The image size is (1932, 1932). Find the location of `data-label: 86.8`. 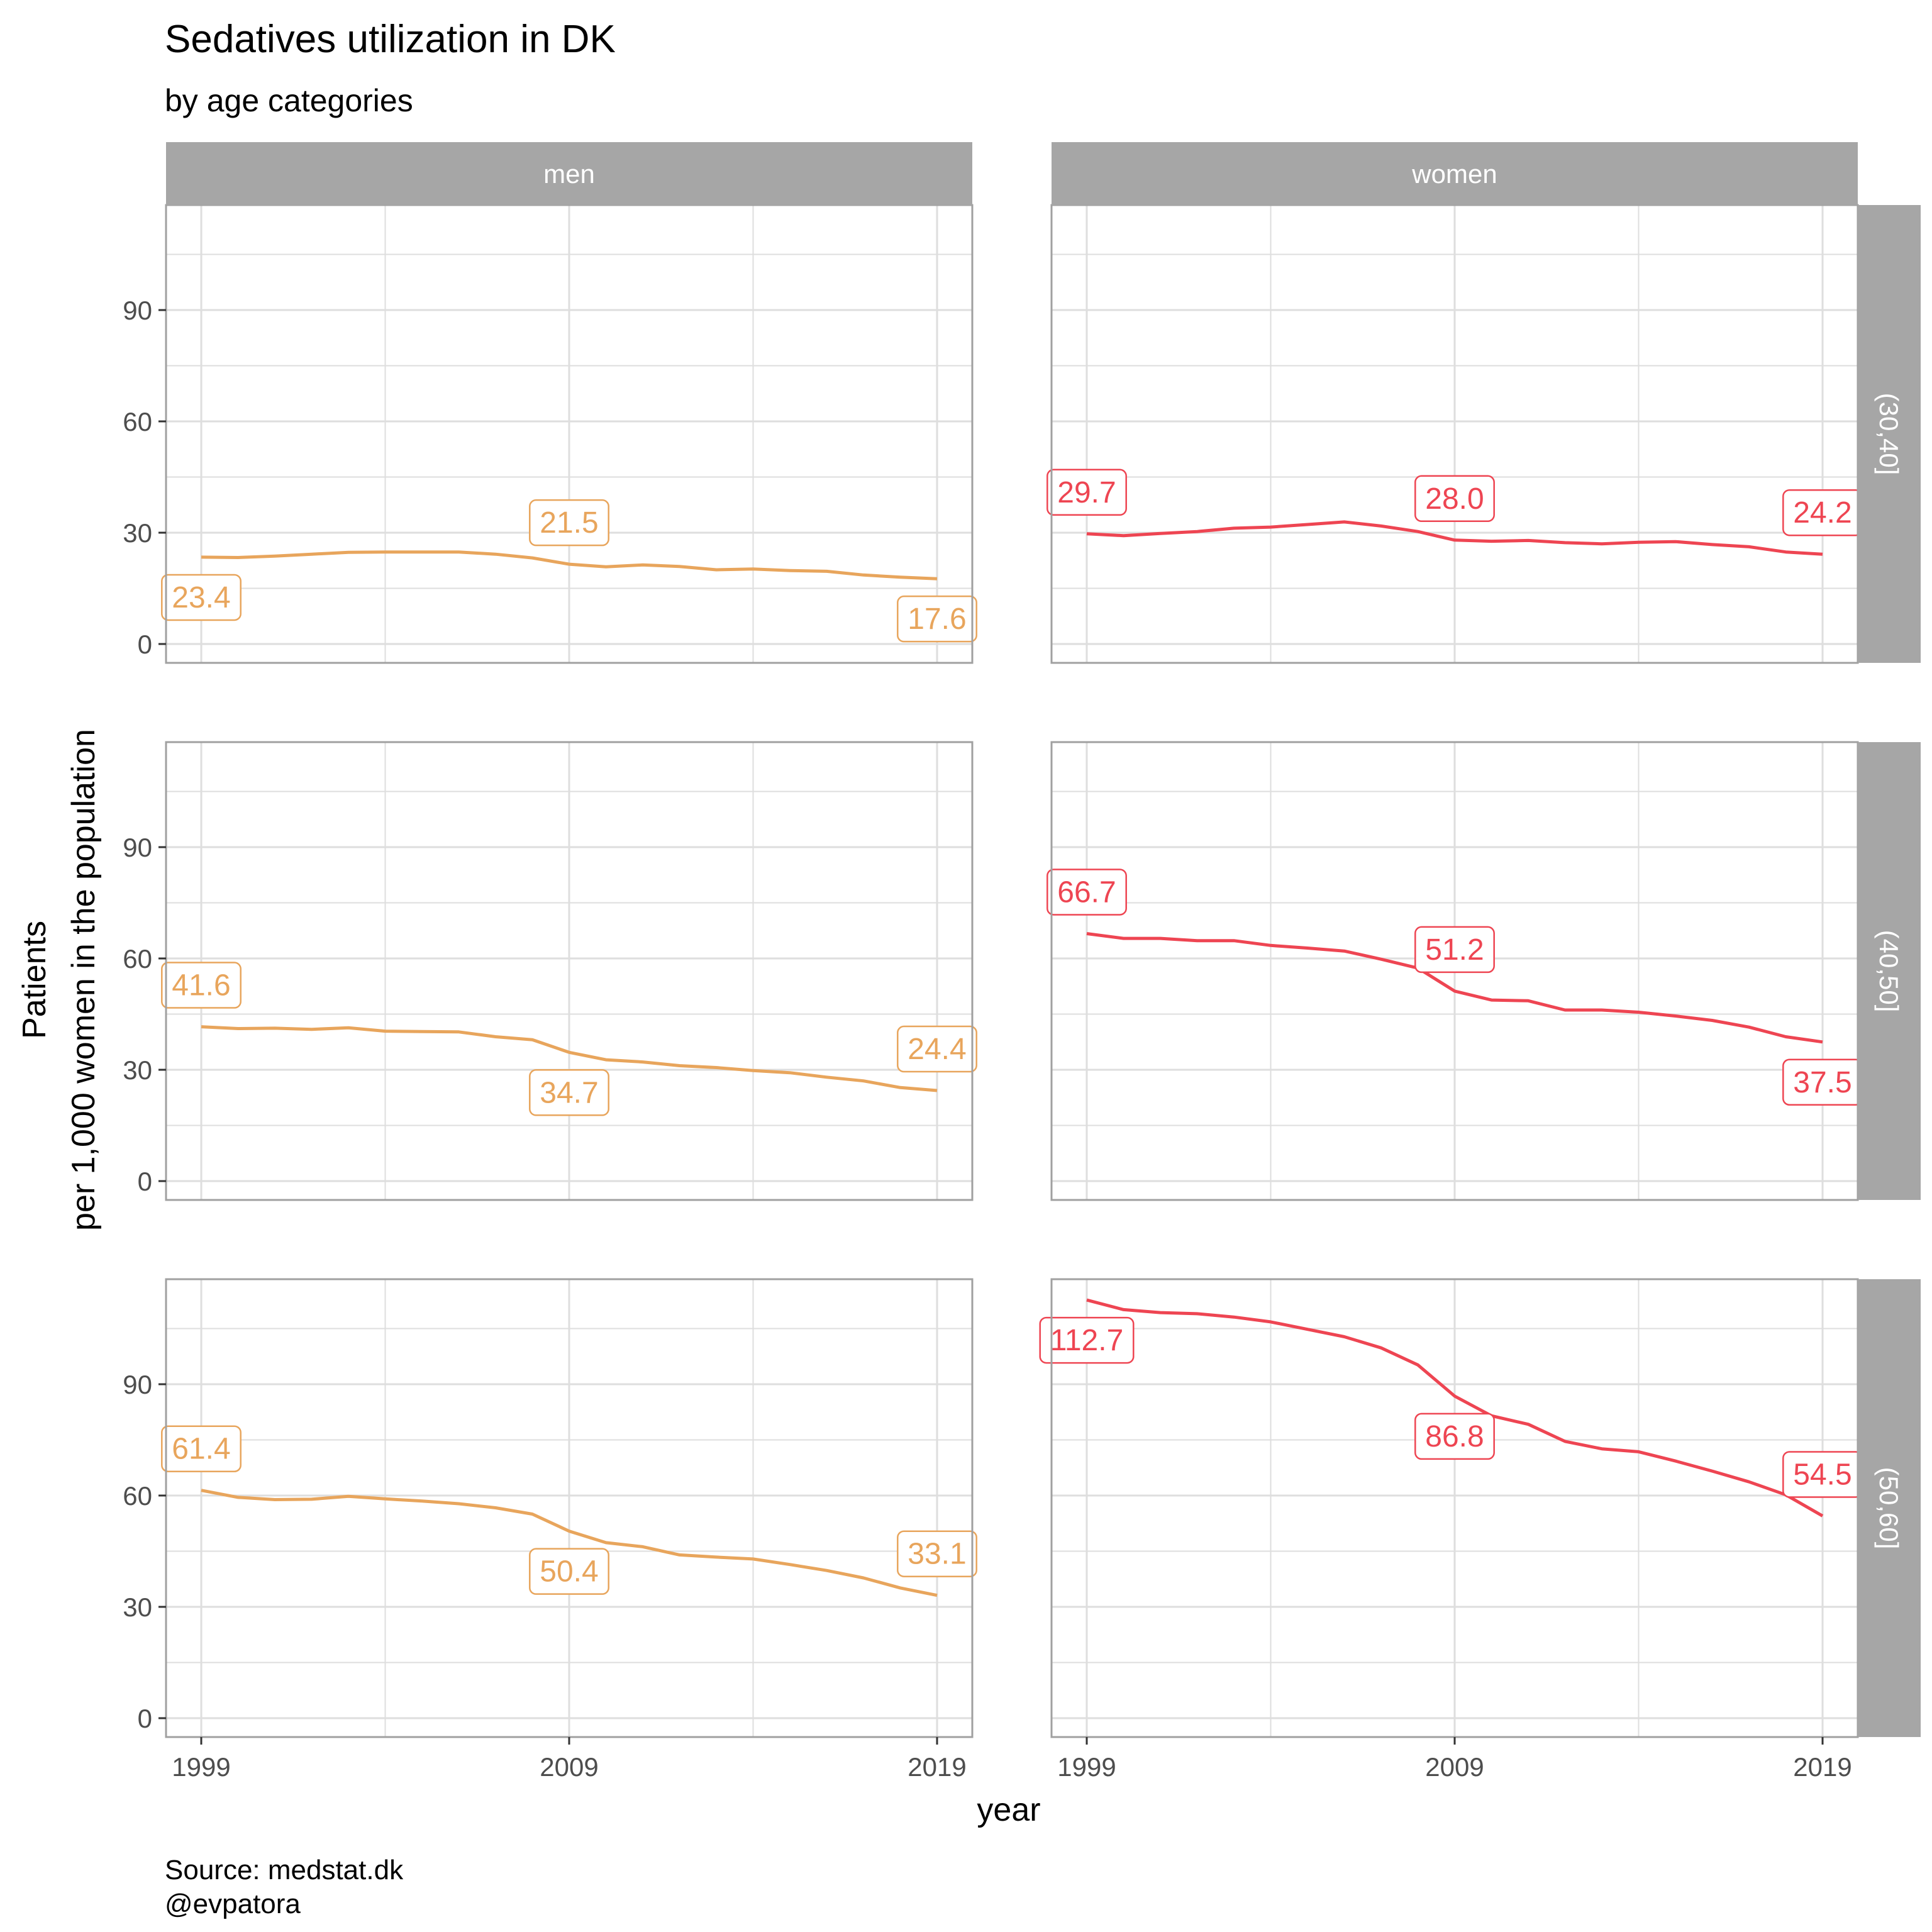

data-label: 86.8 is located at coordinates (1454, 1436).